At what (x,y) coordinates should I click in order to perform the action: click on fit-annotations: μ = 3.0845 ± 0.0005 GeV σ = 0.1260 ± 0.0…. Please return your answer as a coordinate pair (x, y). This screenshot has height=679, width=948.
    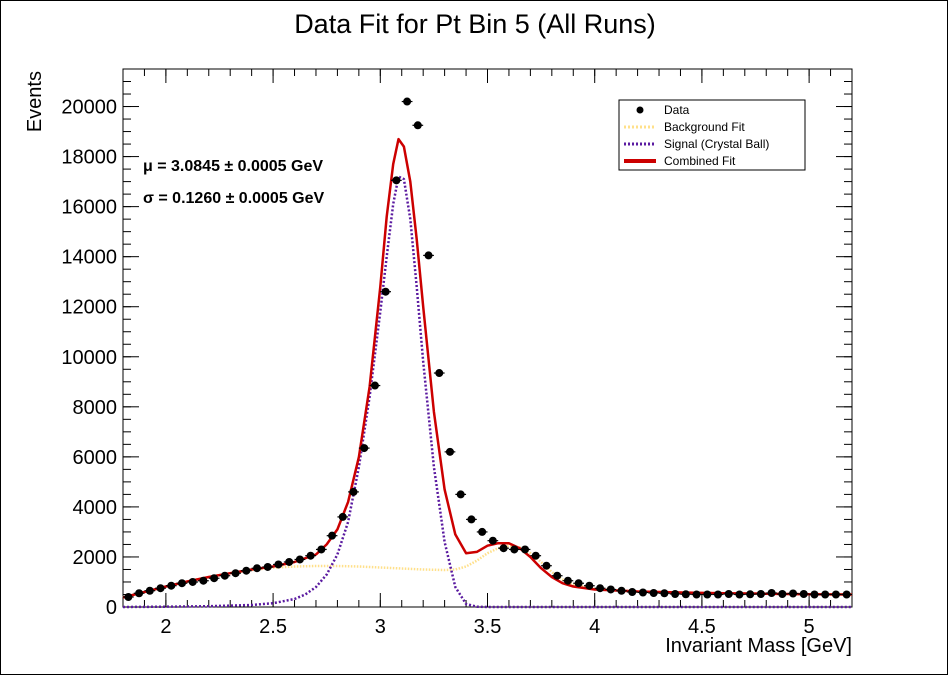
    Looking at the image, I should click on (234, 182).